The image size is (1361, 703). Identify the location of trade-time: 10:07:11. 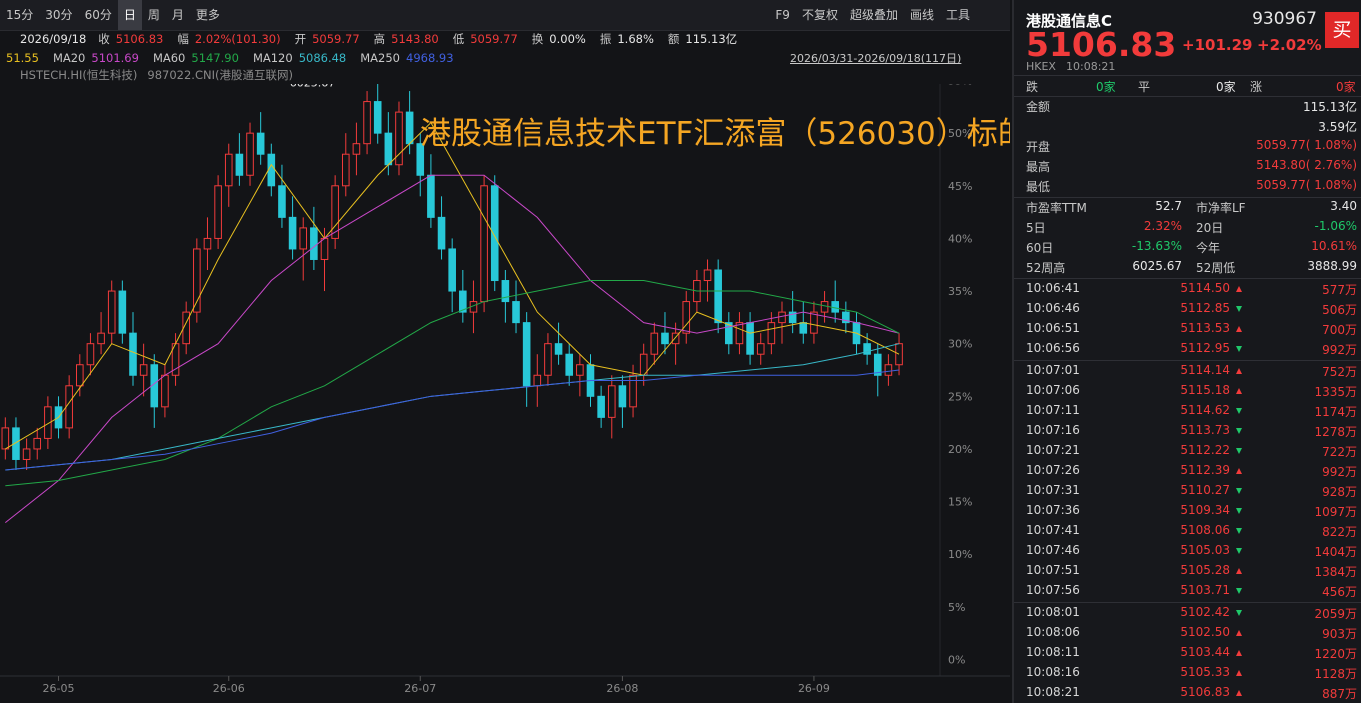
(1053, 410).